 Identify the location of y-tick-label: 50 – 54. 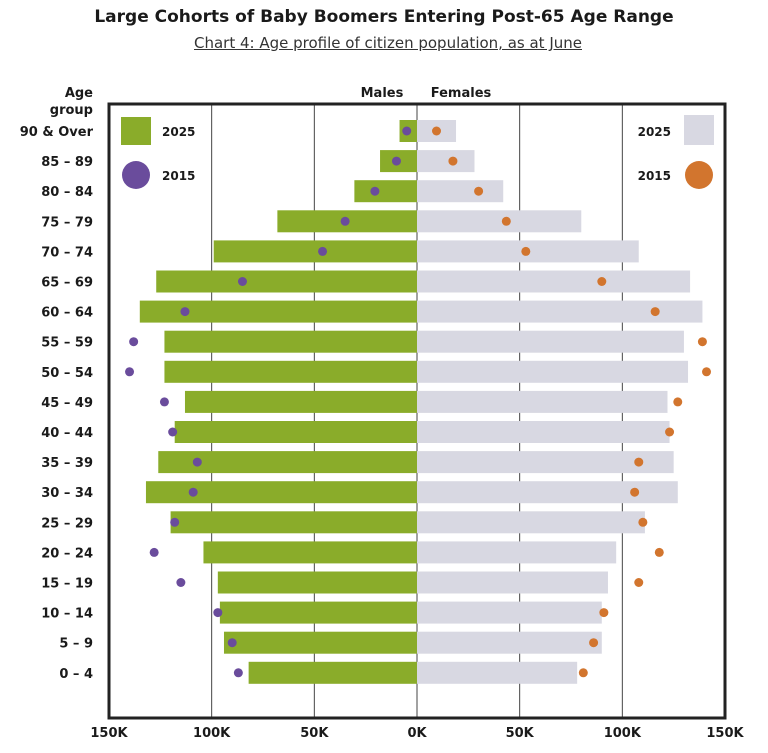
(67, 373).